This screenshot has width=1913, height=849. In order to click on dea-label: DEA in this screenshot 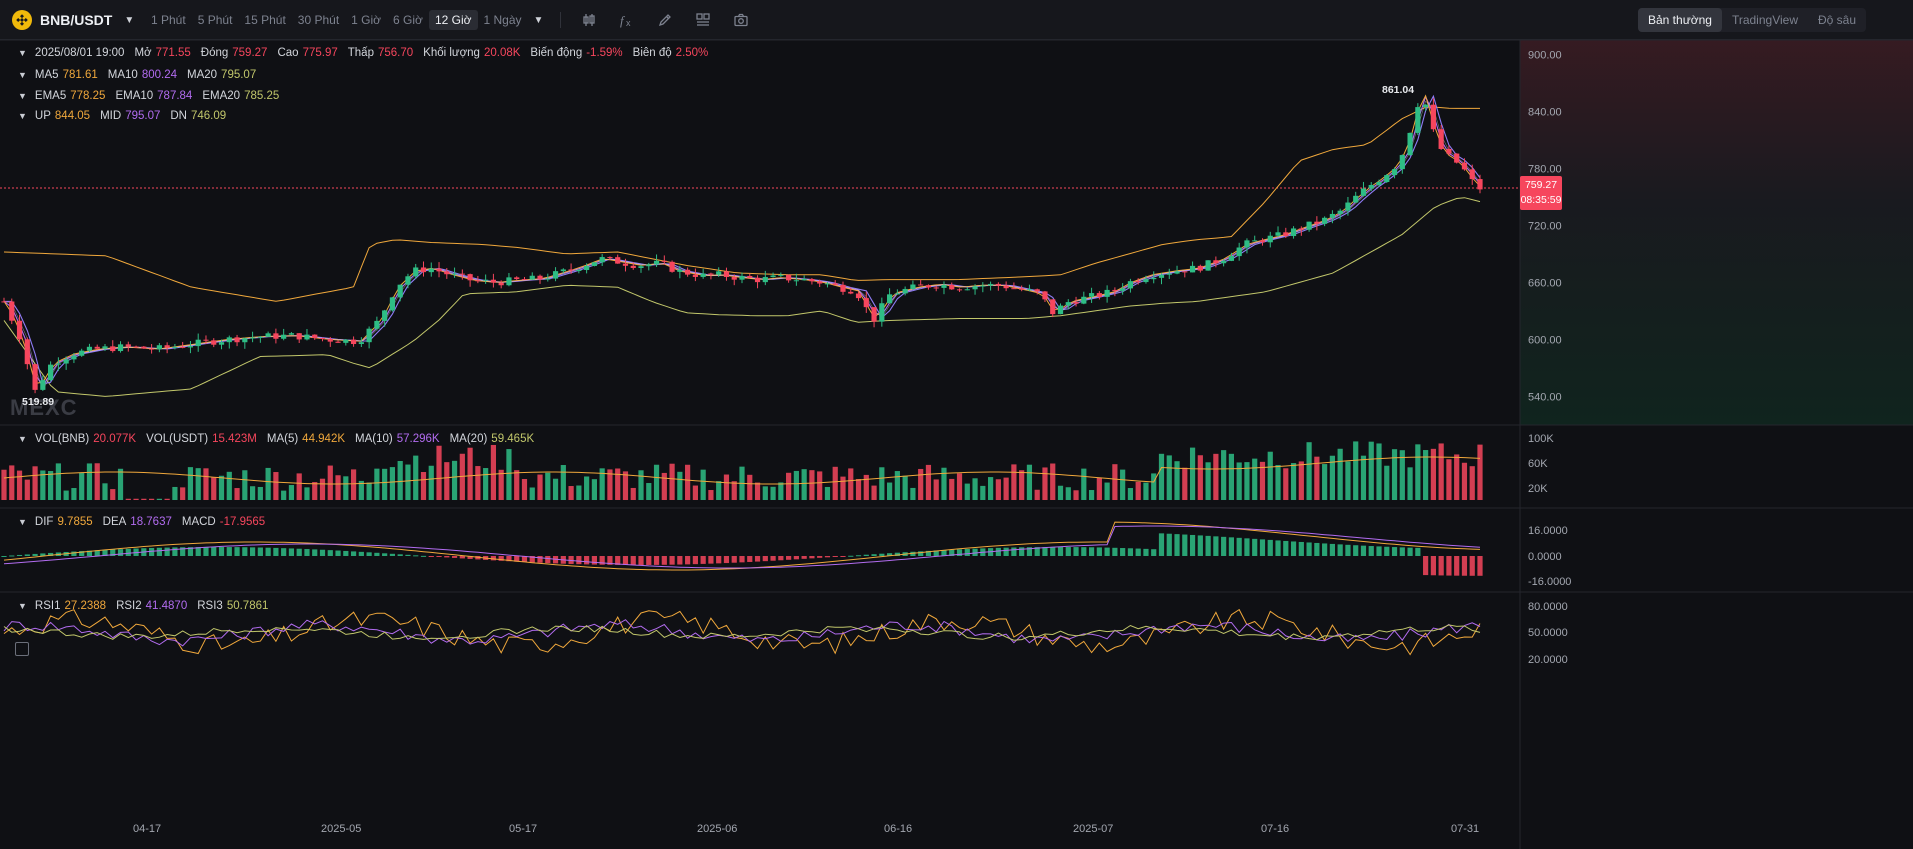, I will do `click(114, 522)`.